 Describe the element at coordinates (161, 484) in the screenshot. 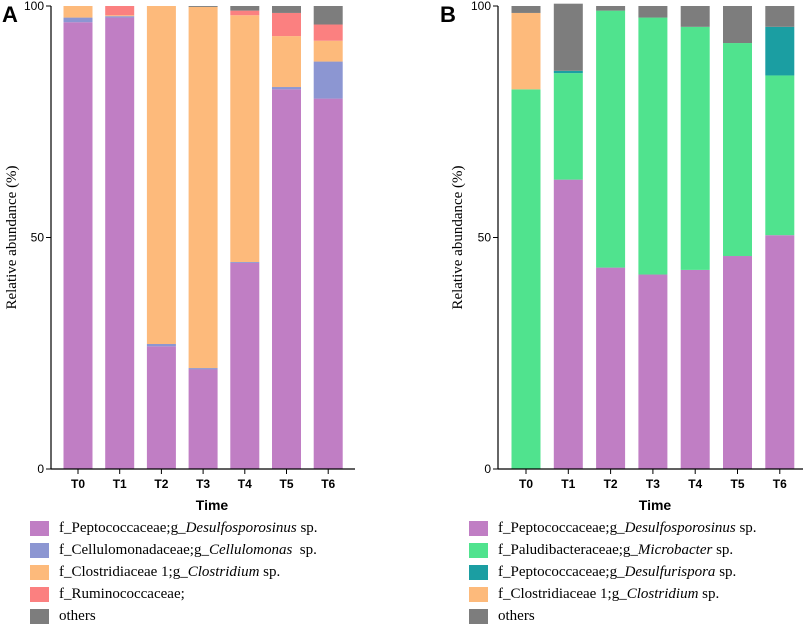

I see `panel-a-x-tick-label: T2` at that location.